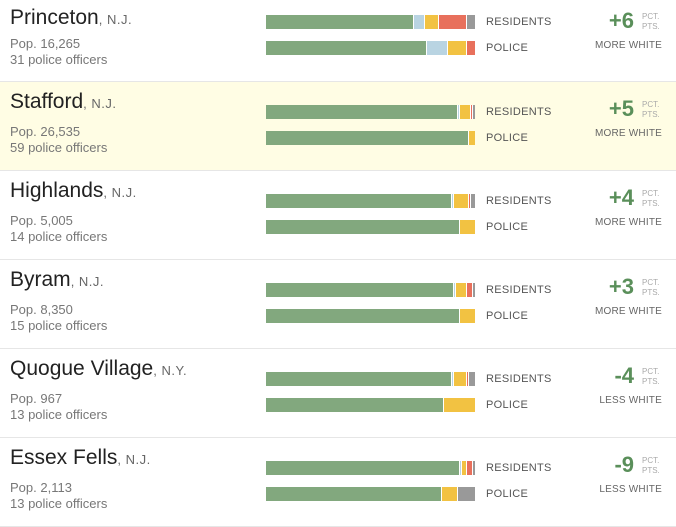 The height and width of the screenshot is (527, 676). What do you see at coordinates (45, 131) in the screenshot?
I see `population-text: Pop. 26,535` at bounding box center [45, 131].